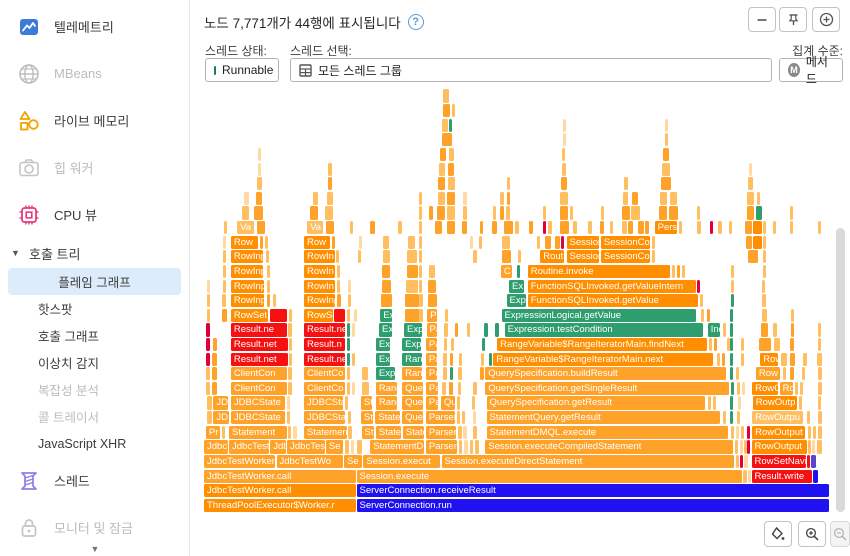 The image size is (850, 556). I want to click on flame-frame-RowInp: RowInp, so click(247, 301).